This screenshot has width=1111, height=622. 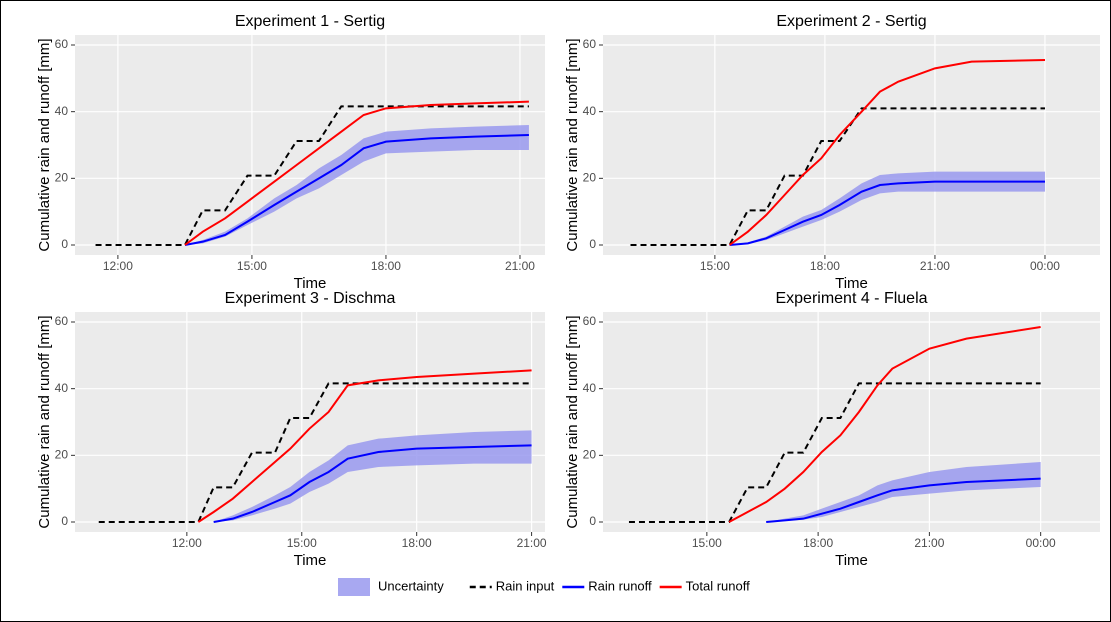 I want to click on legend-label: Rain input, so click(x=525, y=585).